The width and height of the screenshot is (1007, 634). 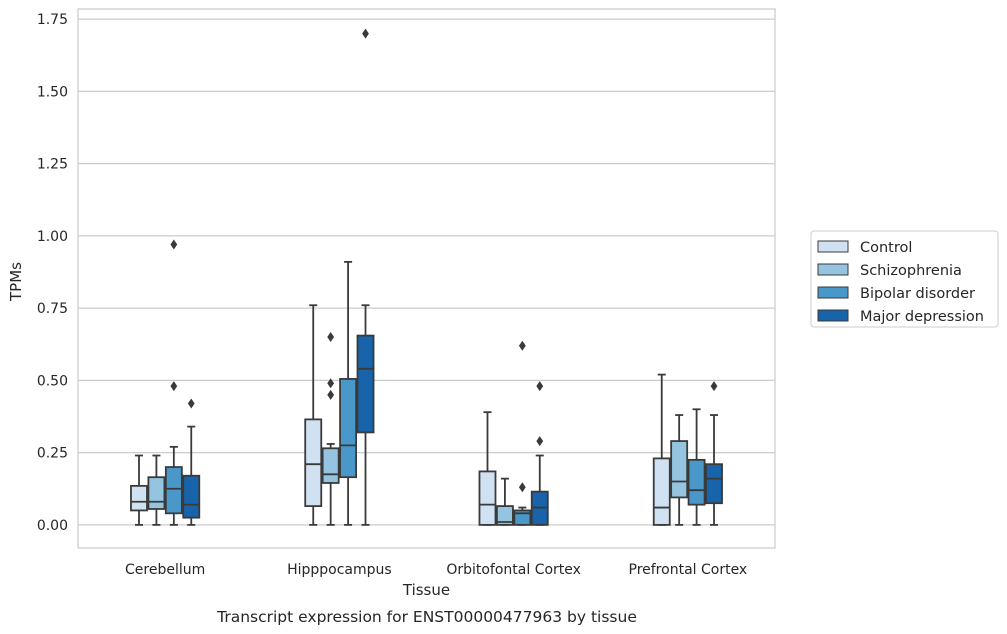 What do you see at coordinates (339, 570) in the screenshot?
I see `x-tick-label: Hipppocampus` at bounding box center [339, 570].